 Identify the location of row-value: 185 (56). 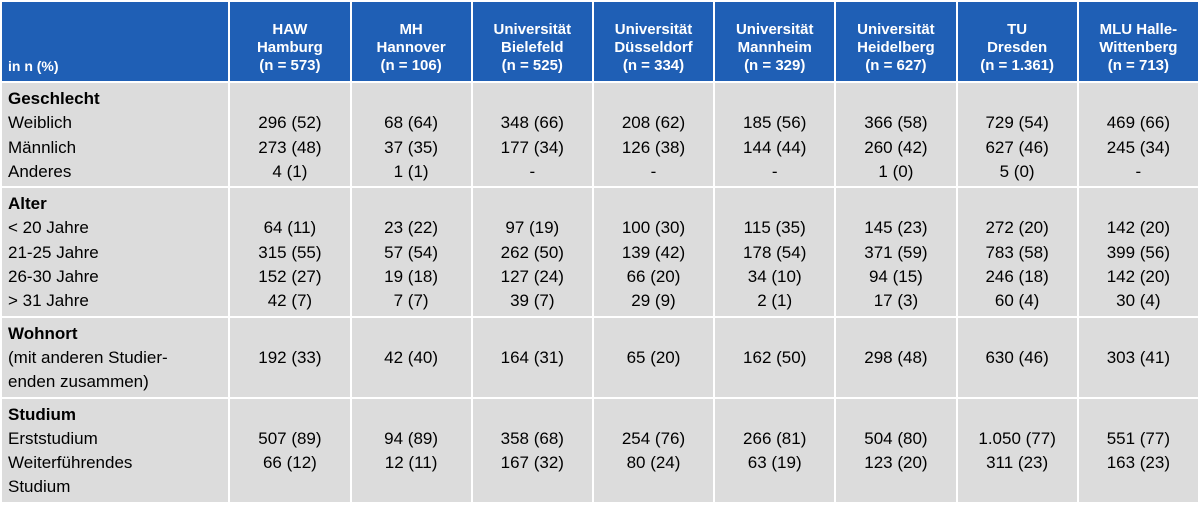
(775, 123).